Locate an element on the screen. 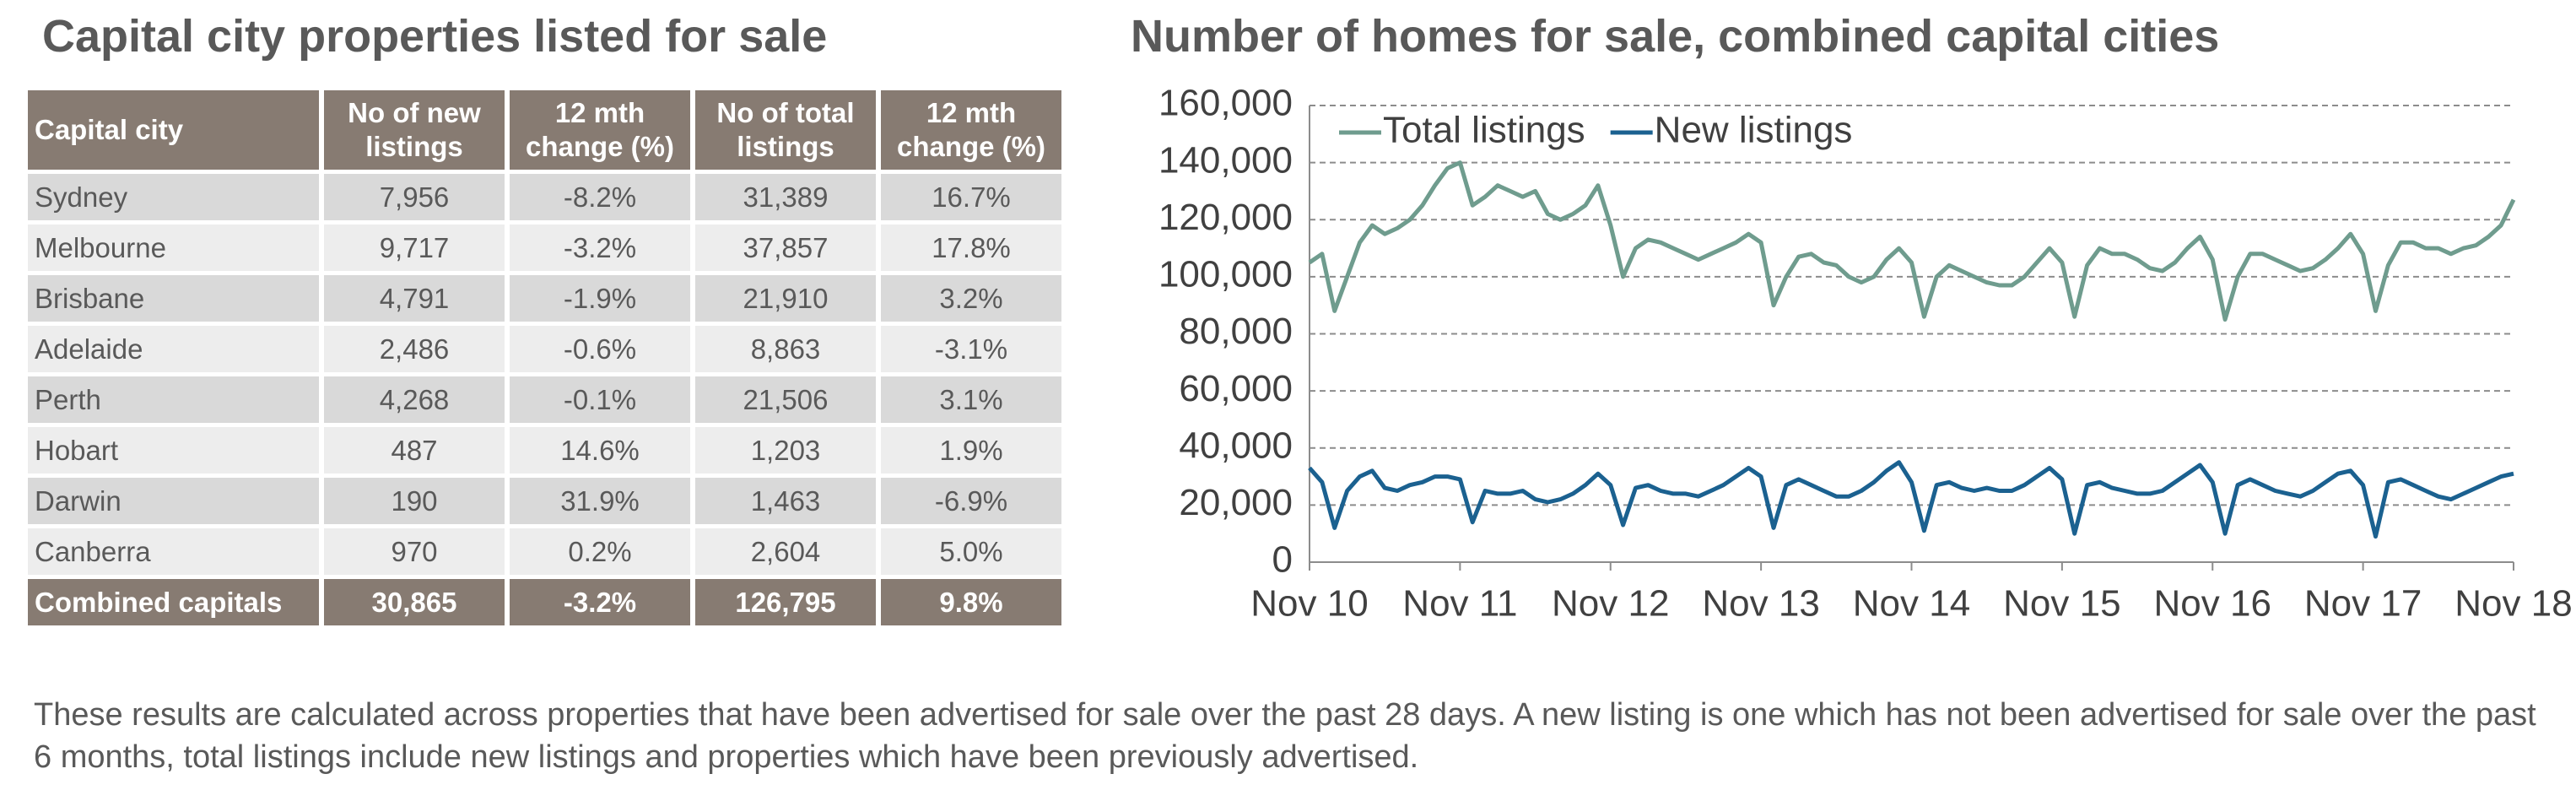 Image resolution: width=2576 pixels, height=801 pixels. total-cell: 9.8% is located at coordinates (971, 602).